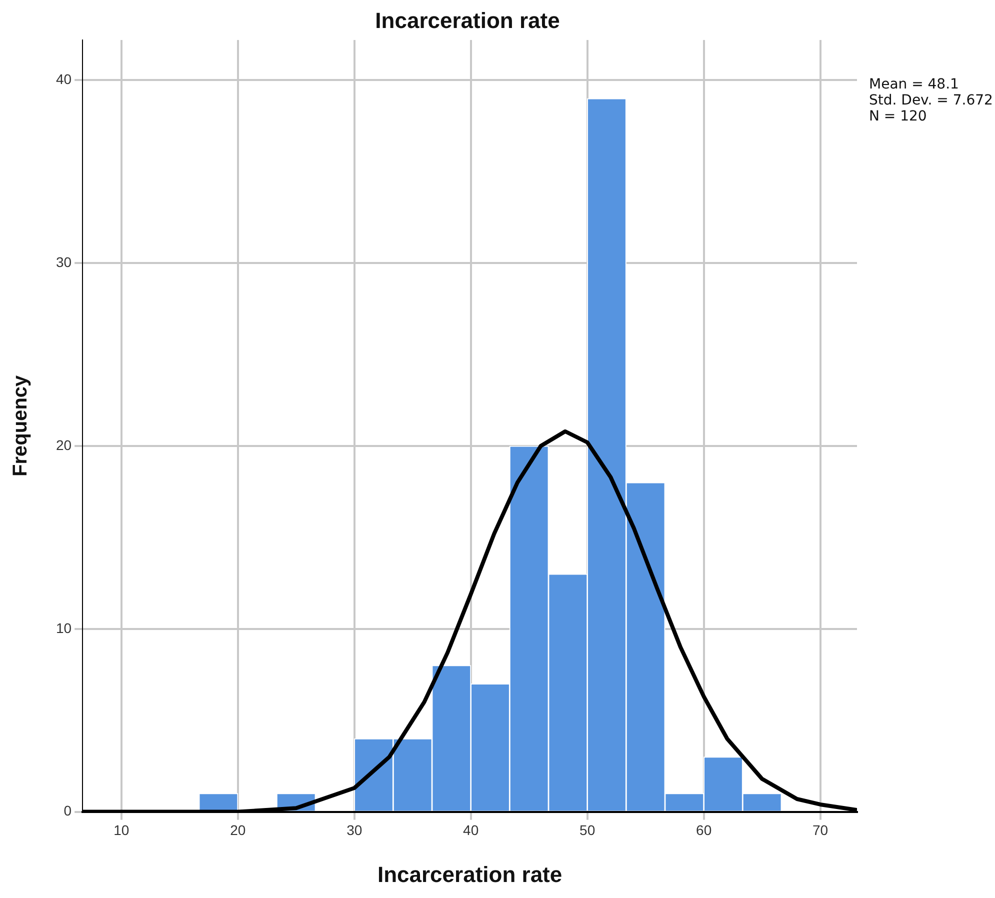 This screenshot has width=995, height=898. I want to click on text: Mean = 48.1, so click(914, 84).